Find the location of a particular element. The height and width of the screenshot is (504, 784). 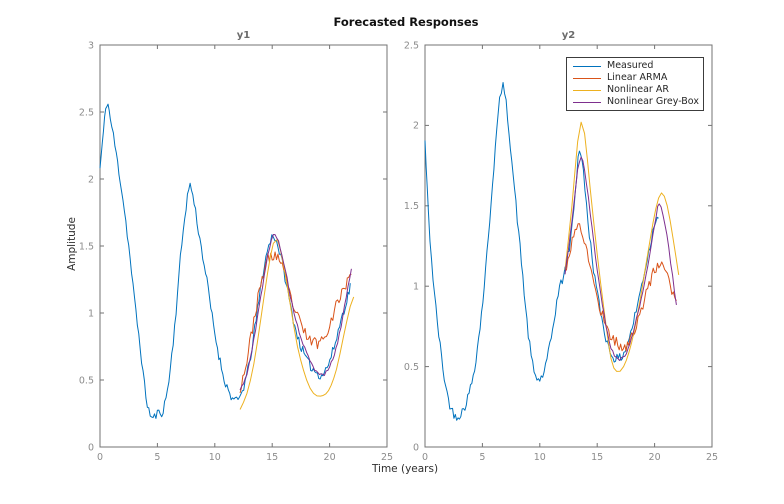

x-axis-label: Time (years) is located at coordinates (405, 469).